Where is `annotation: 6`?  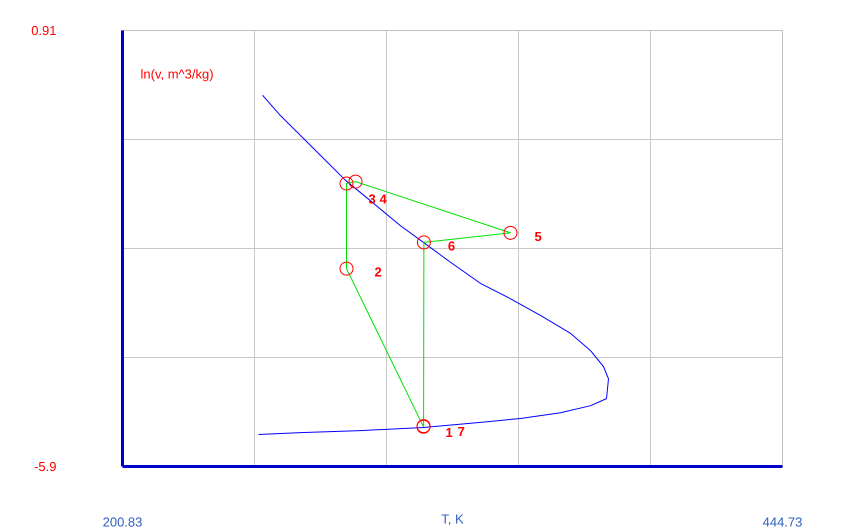 annotation: 6 is located at coordinates (452, 246).